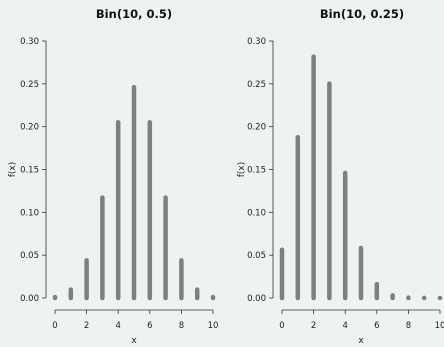 The width and height of the screenshot is (444, 347). What do you see at coordinates (134, 14) in the screenshot?
I see `chart-title: Bin(10, 0.5)` at bounding box center [134, 14].